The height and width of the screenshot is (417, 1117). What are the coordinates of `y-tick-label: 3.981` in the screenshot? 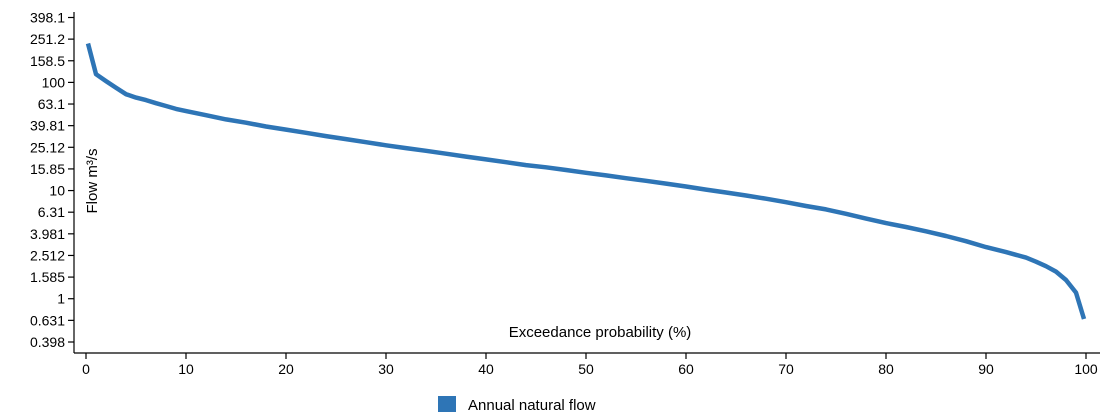 It's located at (47, 234).